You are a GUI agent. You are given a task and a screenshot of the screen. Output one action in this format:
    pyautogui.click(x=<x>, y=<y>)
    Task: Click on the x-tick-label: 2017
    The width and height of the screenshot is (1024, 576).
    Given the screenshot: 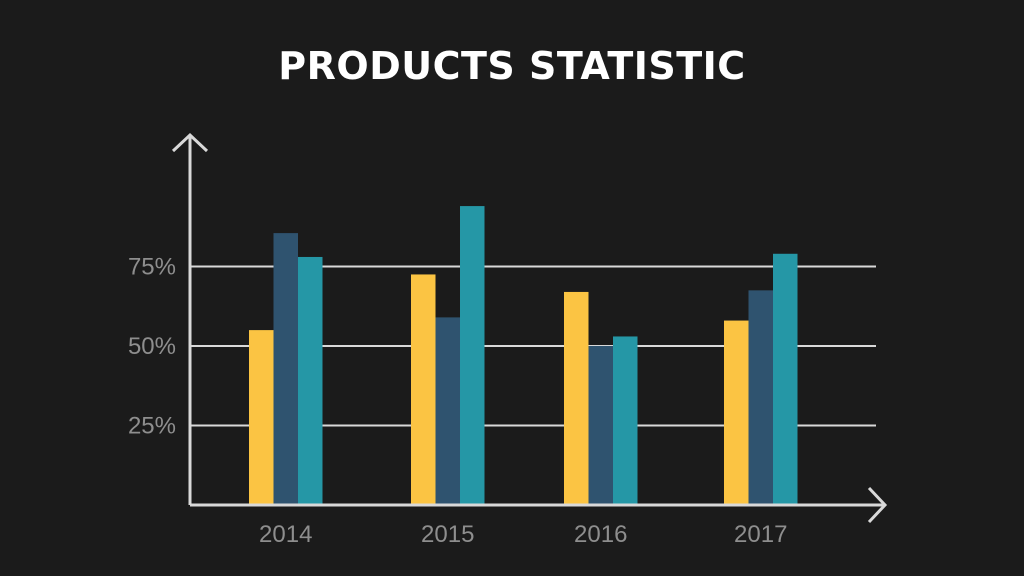 What is the action you would take?
    pyautogui.click(x=760, y=534)
    